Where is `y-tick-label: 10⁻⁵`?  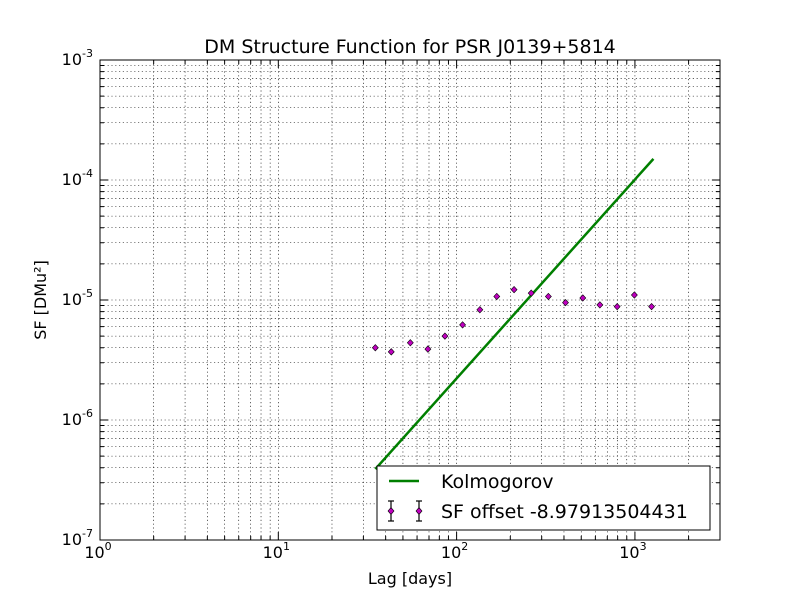
y-tick-label: 10⁻⁵ is located at coordinates (77, 298).